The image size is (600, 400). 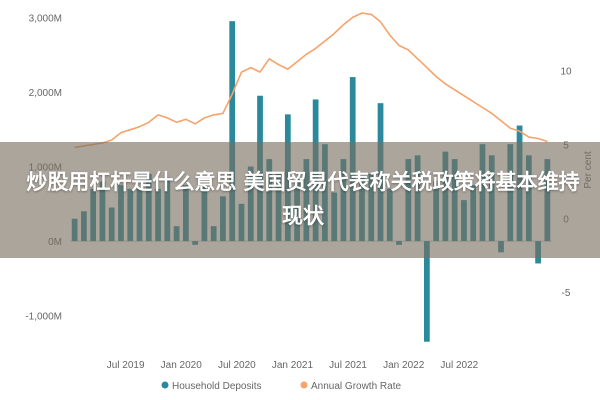 I want to click on y-right-tick-label: -5, so click(x=566, y=293).